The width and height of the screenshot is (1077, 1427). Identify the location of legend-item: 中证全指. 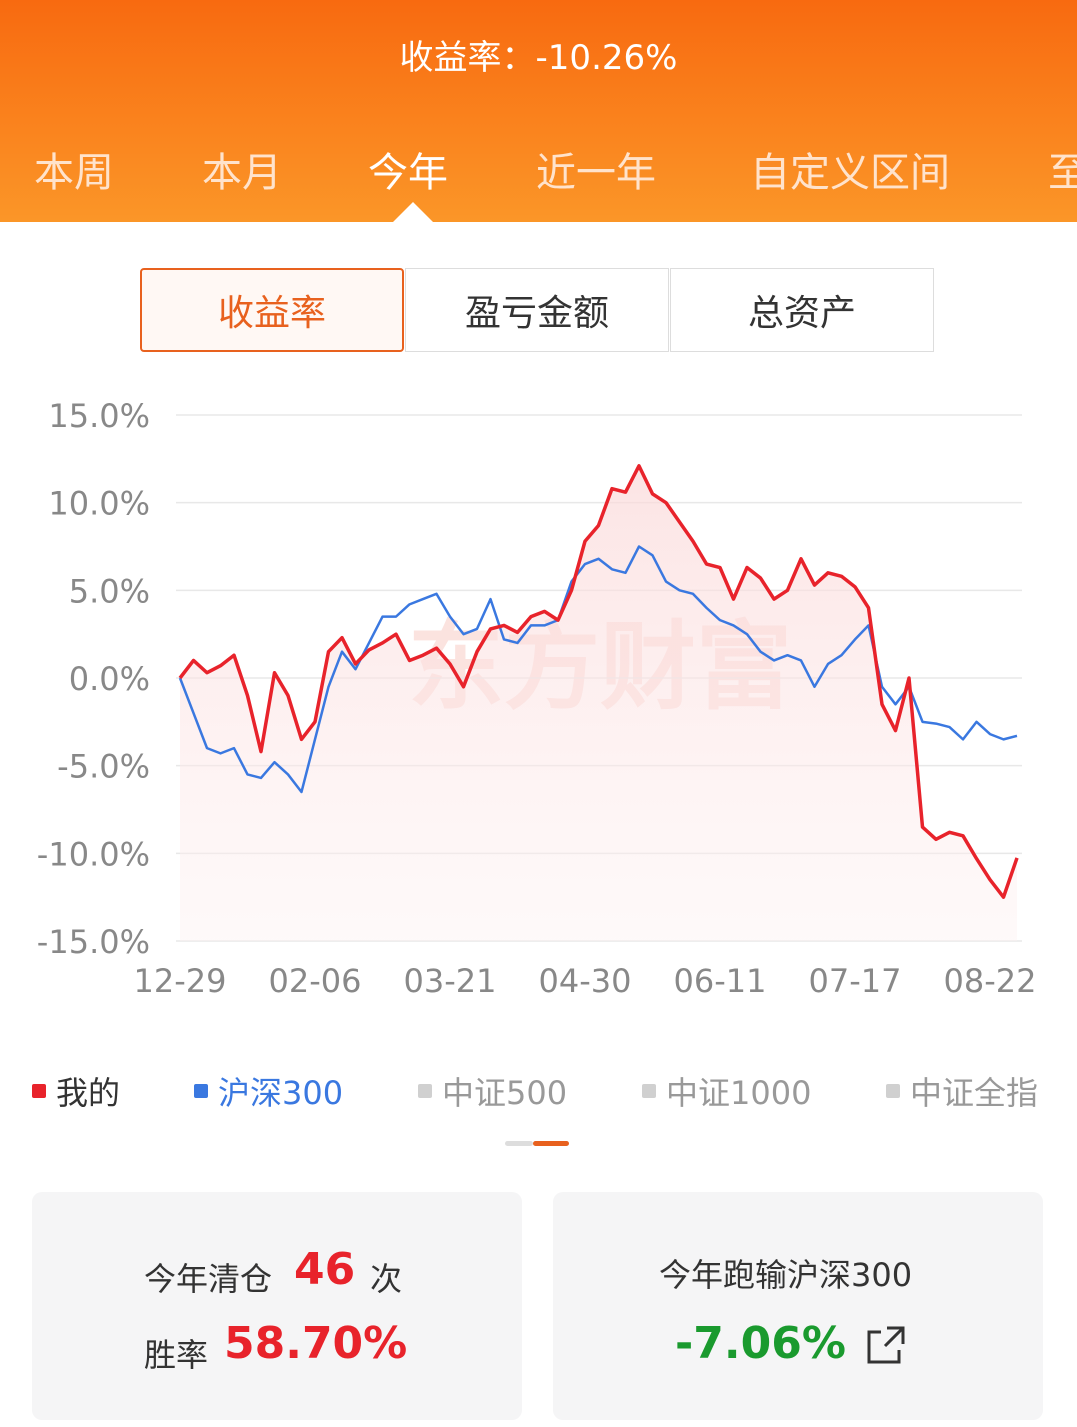
(963, 1091).